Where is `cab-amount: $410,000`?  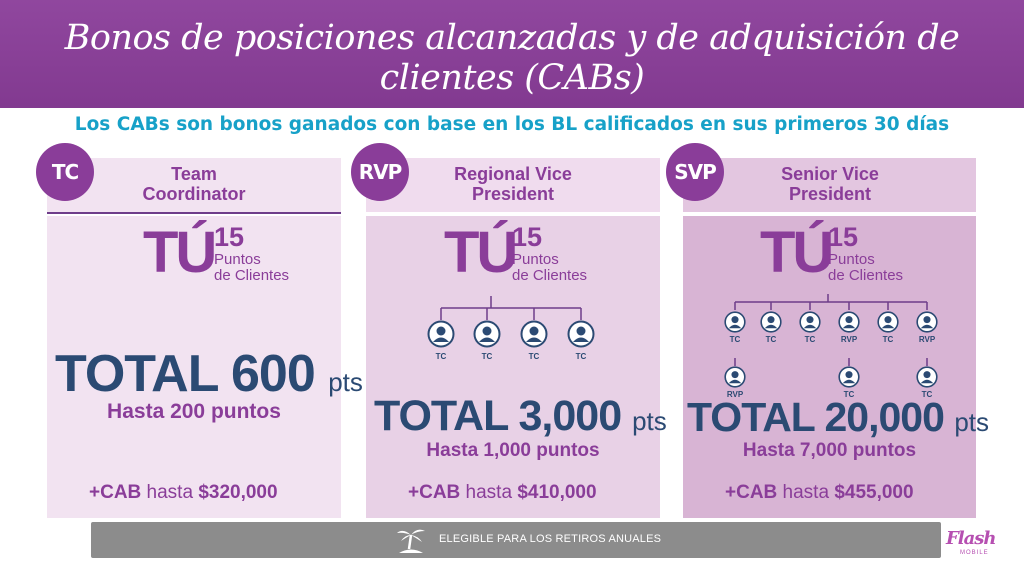 cab-amount: $410,000 is located at coordinates (557, 492).